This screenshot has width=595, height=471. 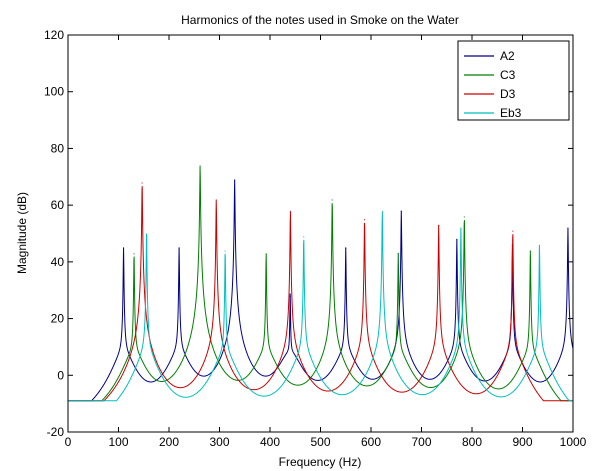 What do you see at coordinates (58, 262) in the screenshot?
I see `y-tick-label: 40` at bounding box center [58, 262].